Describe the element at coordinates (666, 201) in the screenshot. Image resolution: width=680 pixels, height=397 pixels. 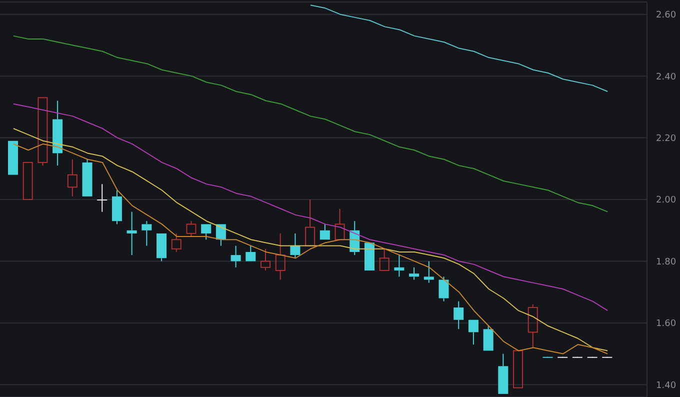
I see `y-tick-label: 2.00` at that location.